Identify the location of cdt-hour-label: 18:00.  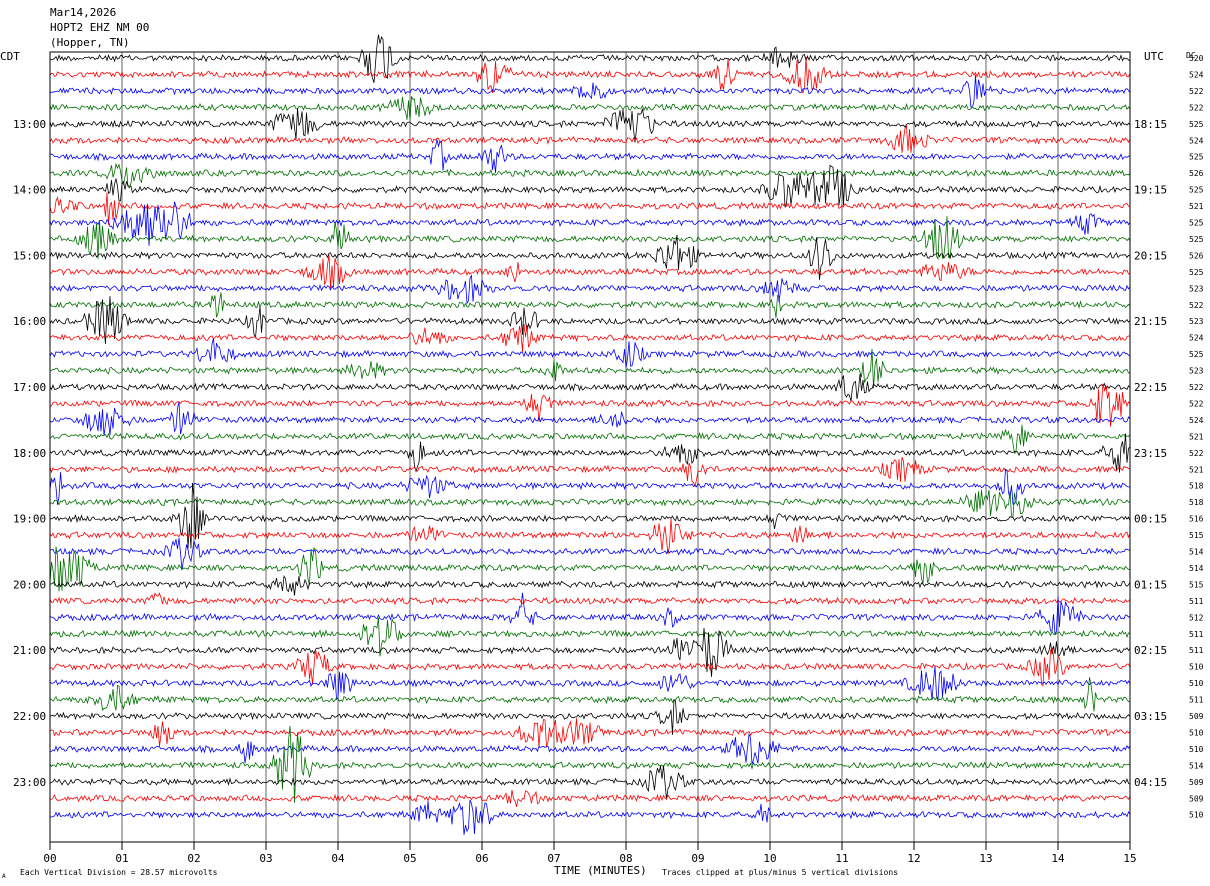
(29, 453).